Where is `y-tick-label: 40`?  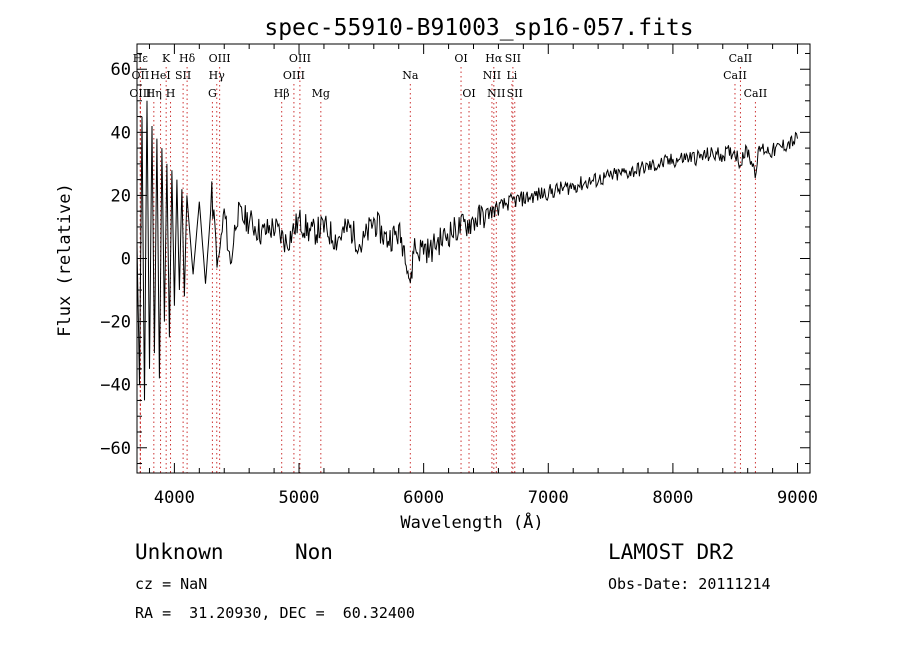 y-tick-label: 40 is located at coordinates (121, 133).